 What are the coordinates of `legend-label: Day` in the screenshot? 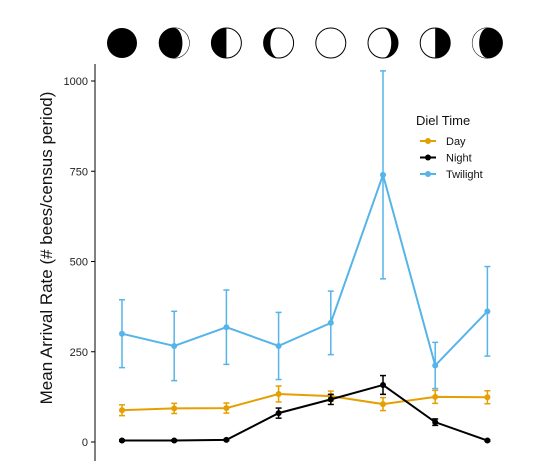 It's located at (456, 142).